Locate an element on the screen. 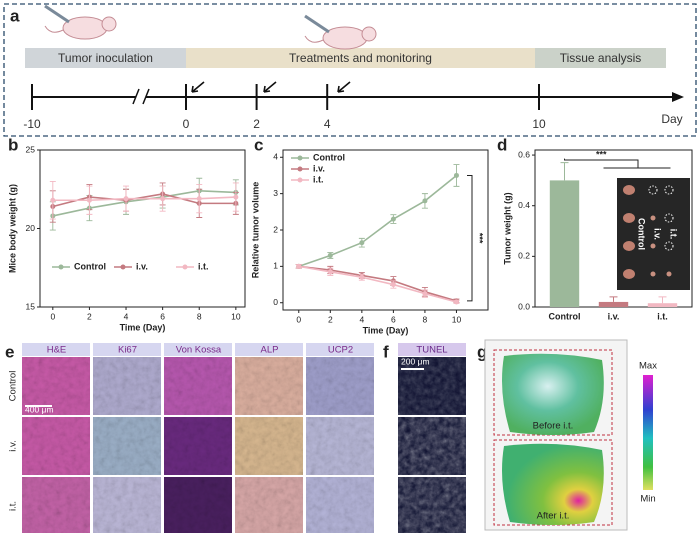  panel-label: e is located at coordinates (9, 351).